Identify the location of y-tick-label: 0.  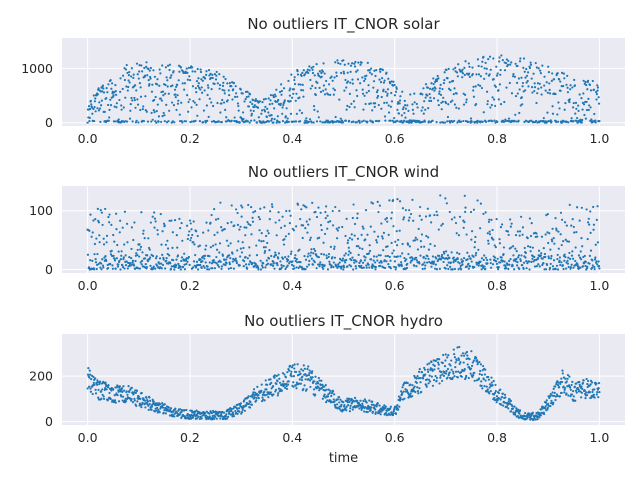
(49, 269).